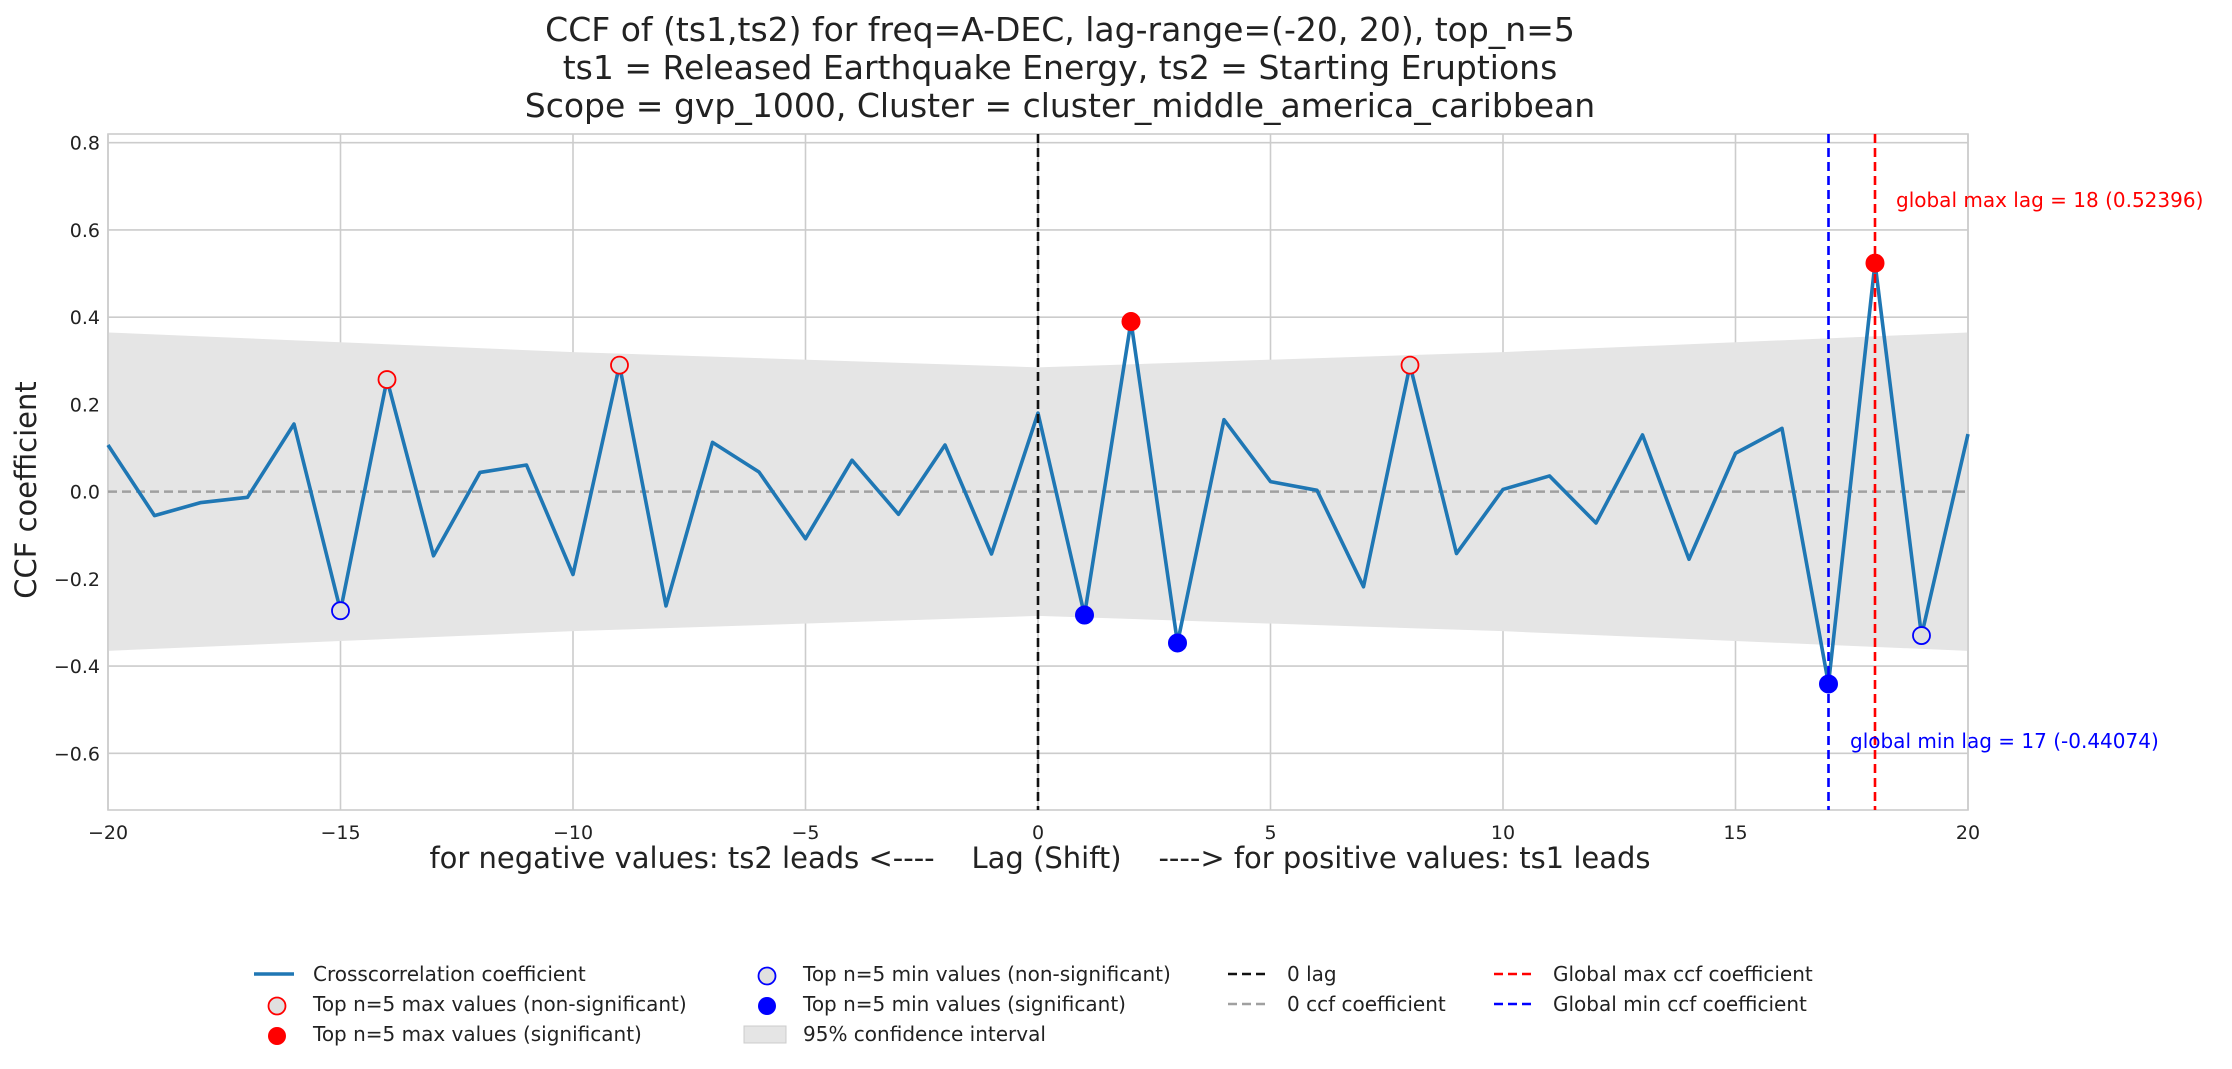  I want to click on legend-symbol-max-sig, so click(277, 1036).